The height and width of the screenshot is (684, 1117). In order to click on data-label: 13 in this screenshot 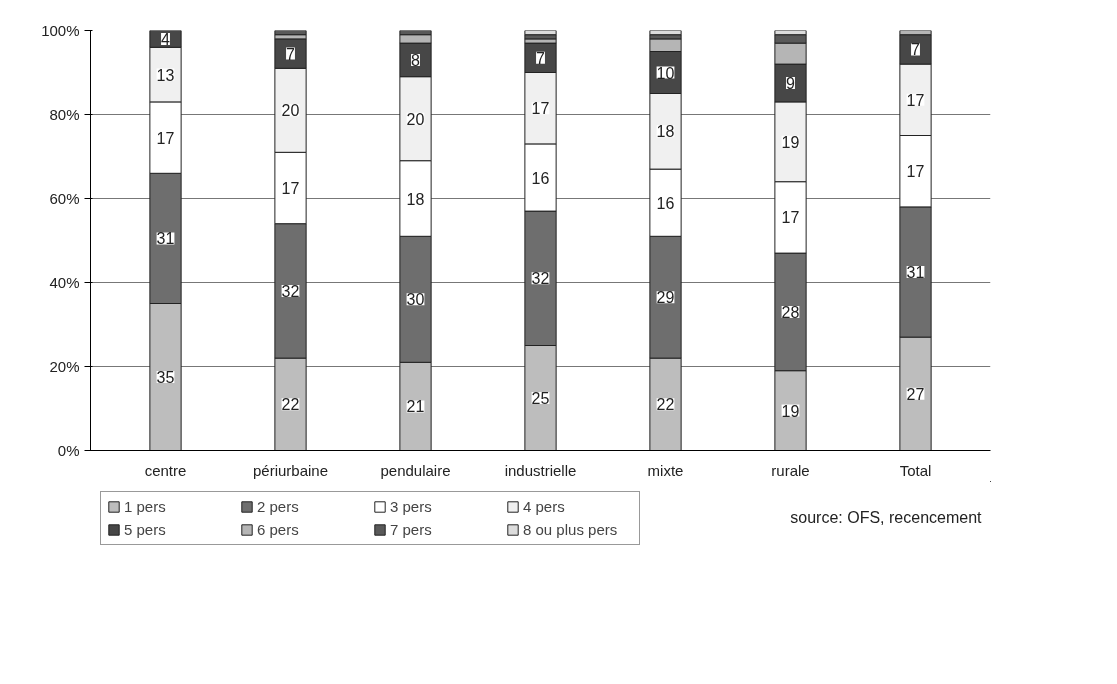, I will do `click(165, 75)`.